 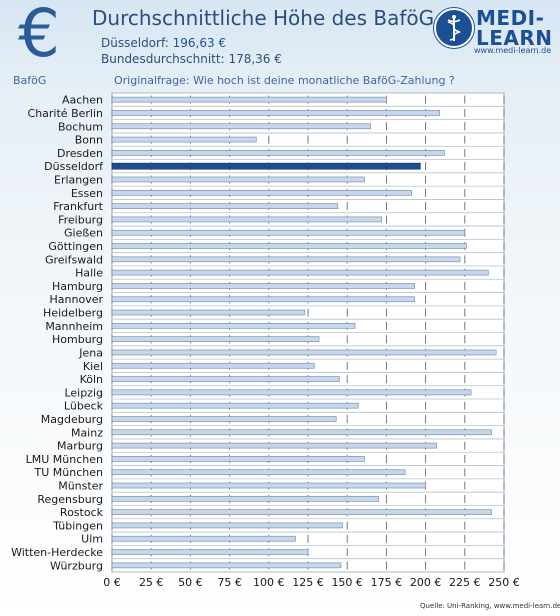 I want to click on category-label: Regensburg, so click(x=70, y=499).